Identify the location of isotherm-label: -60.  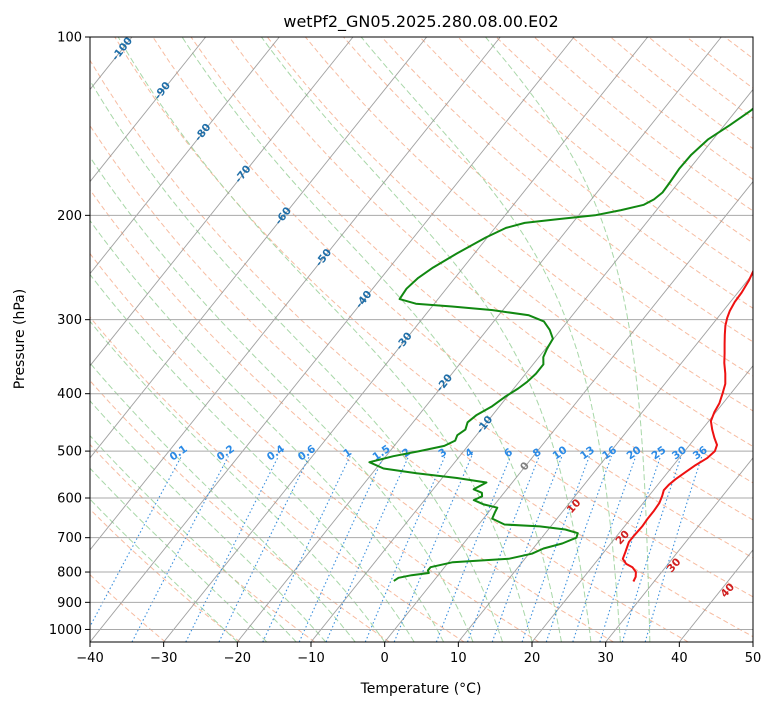
(283, 216).